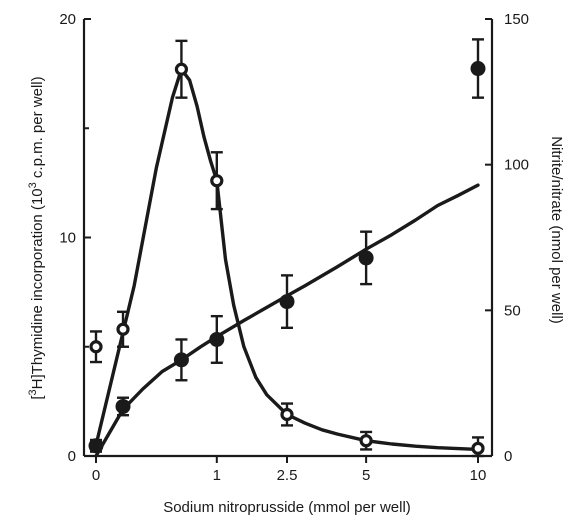 Image resolution: width=574 pixels, height=518 pixels. Describe the element at coordinates (287, 475) in the screenshot. I see `x-tick-label: 2.5` at that location.